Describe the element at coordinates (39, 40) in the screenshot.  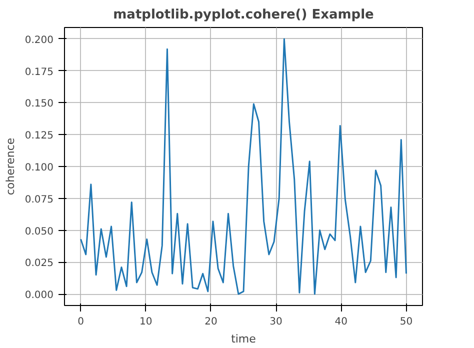
I see `y-tick-label: 0.200` at that location.